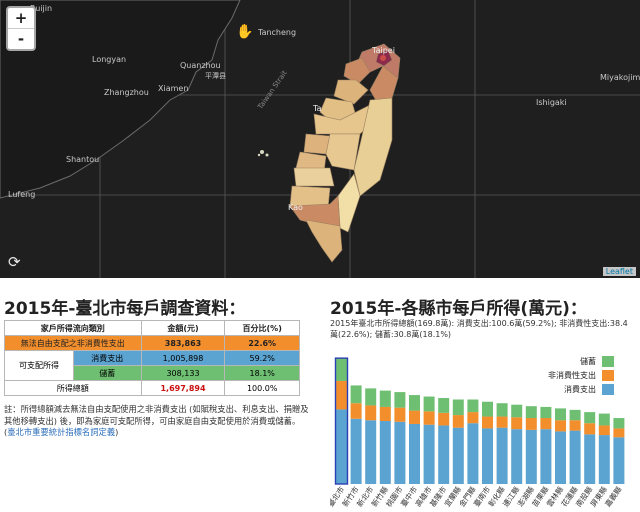 The height and width of the screenshot is (512, 640). Describe the element at coordinates (277, 32) in the screenshot. I see `map-label-tancheng: Tancheng` at that location.